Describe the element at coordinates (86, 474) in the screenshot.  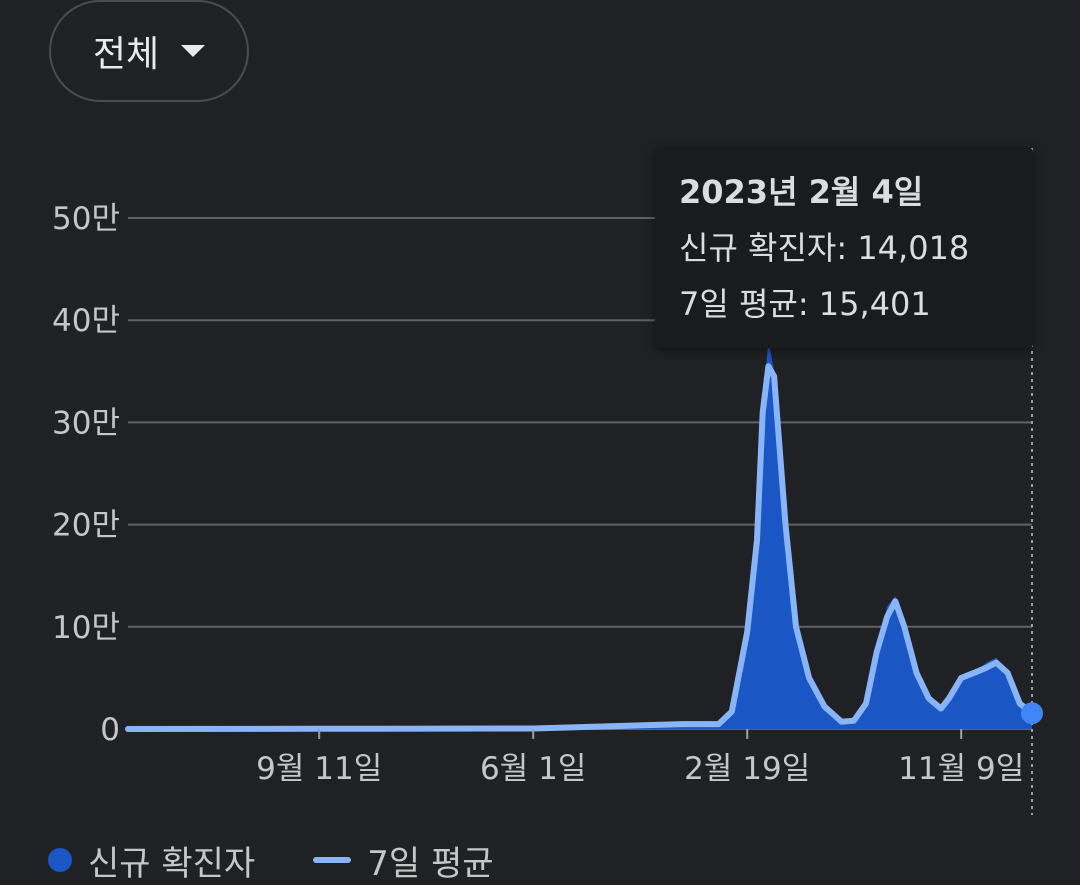
I see `y-axis-labels: 0 10만 20만 30만 40만 50만` at that location.